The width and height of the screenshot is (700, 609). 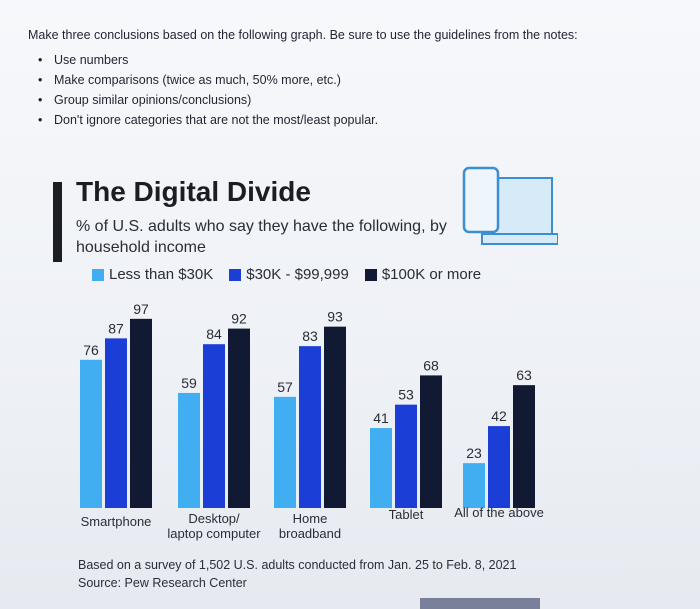 What do you see at coordinates (353, 60) in the screenshot?
I see `guideline-item: Use numbers` at bounding box center [353, 60].